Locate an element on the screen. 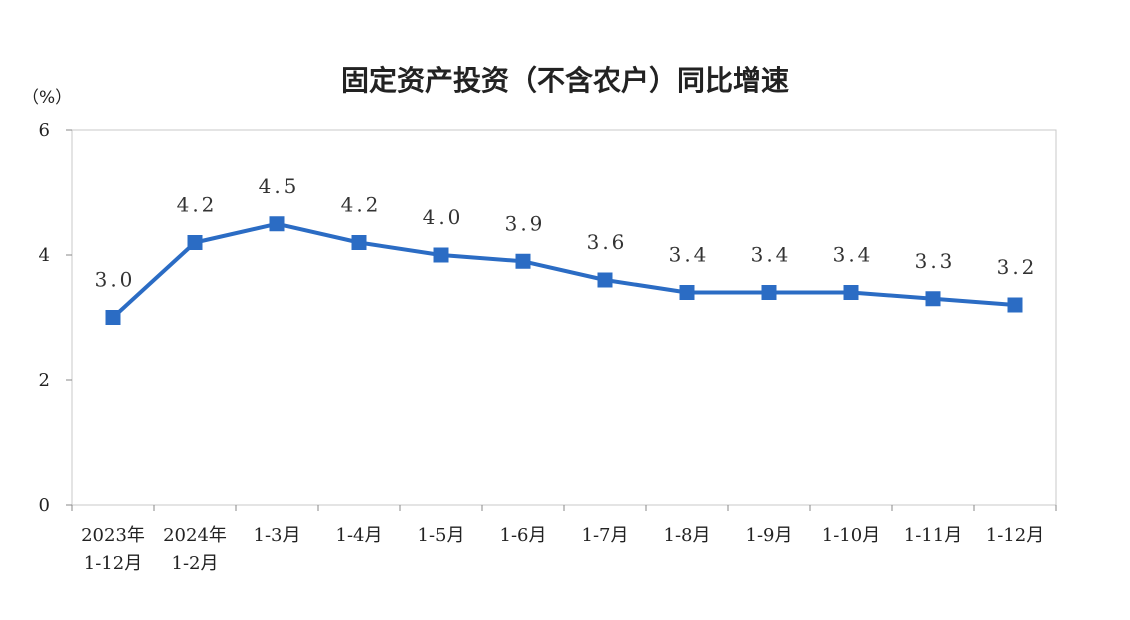 This screenshot has height=620, width=1130. y-axis-unit: （%） is located at coordinates (47, 98).